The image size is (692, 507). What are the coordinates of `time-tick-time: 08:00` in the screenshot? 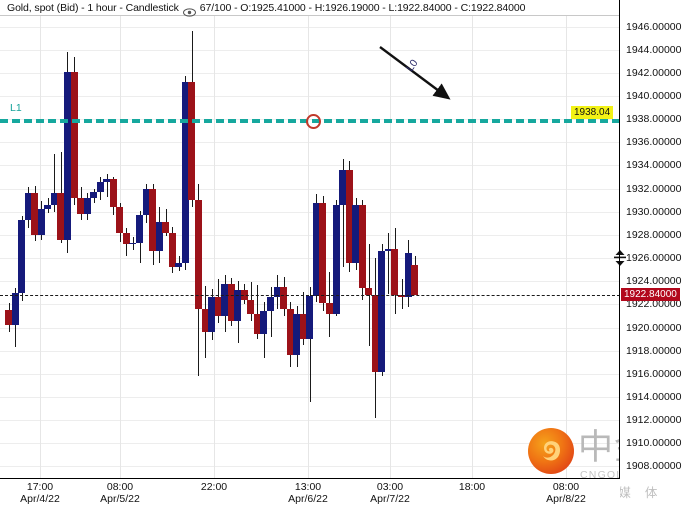 It's located at (566, 487).